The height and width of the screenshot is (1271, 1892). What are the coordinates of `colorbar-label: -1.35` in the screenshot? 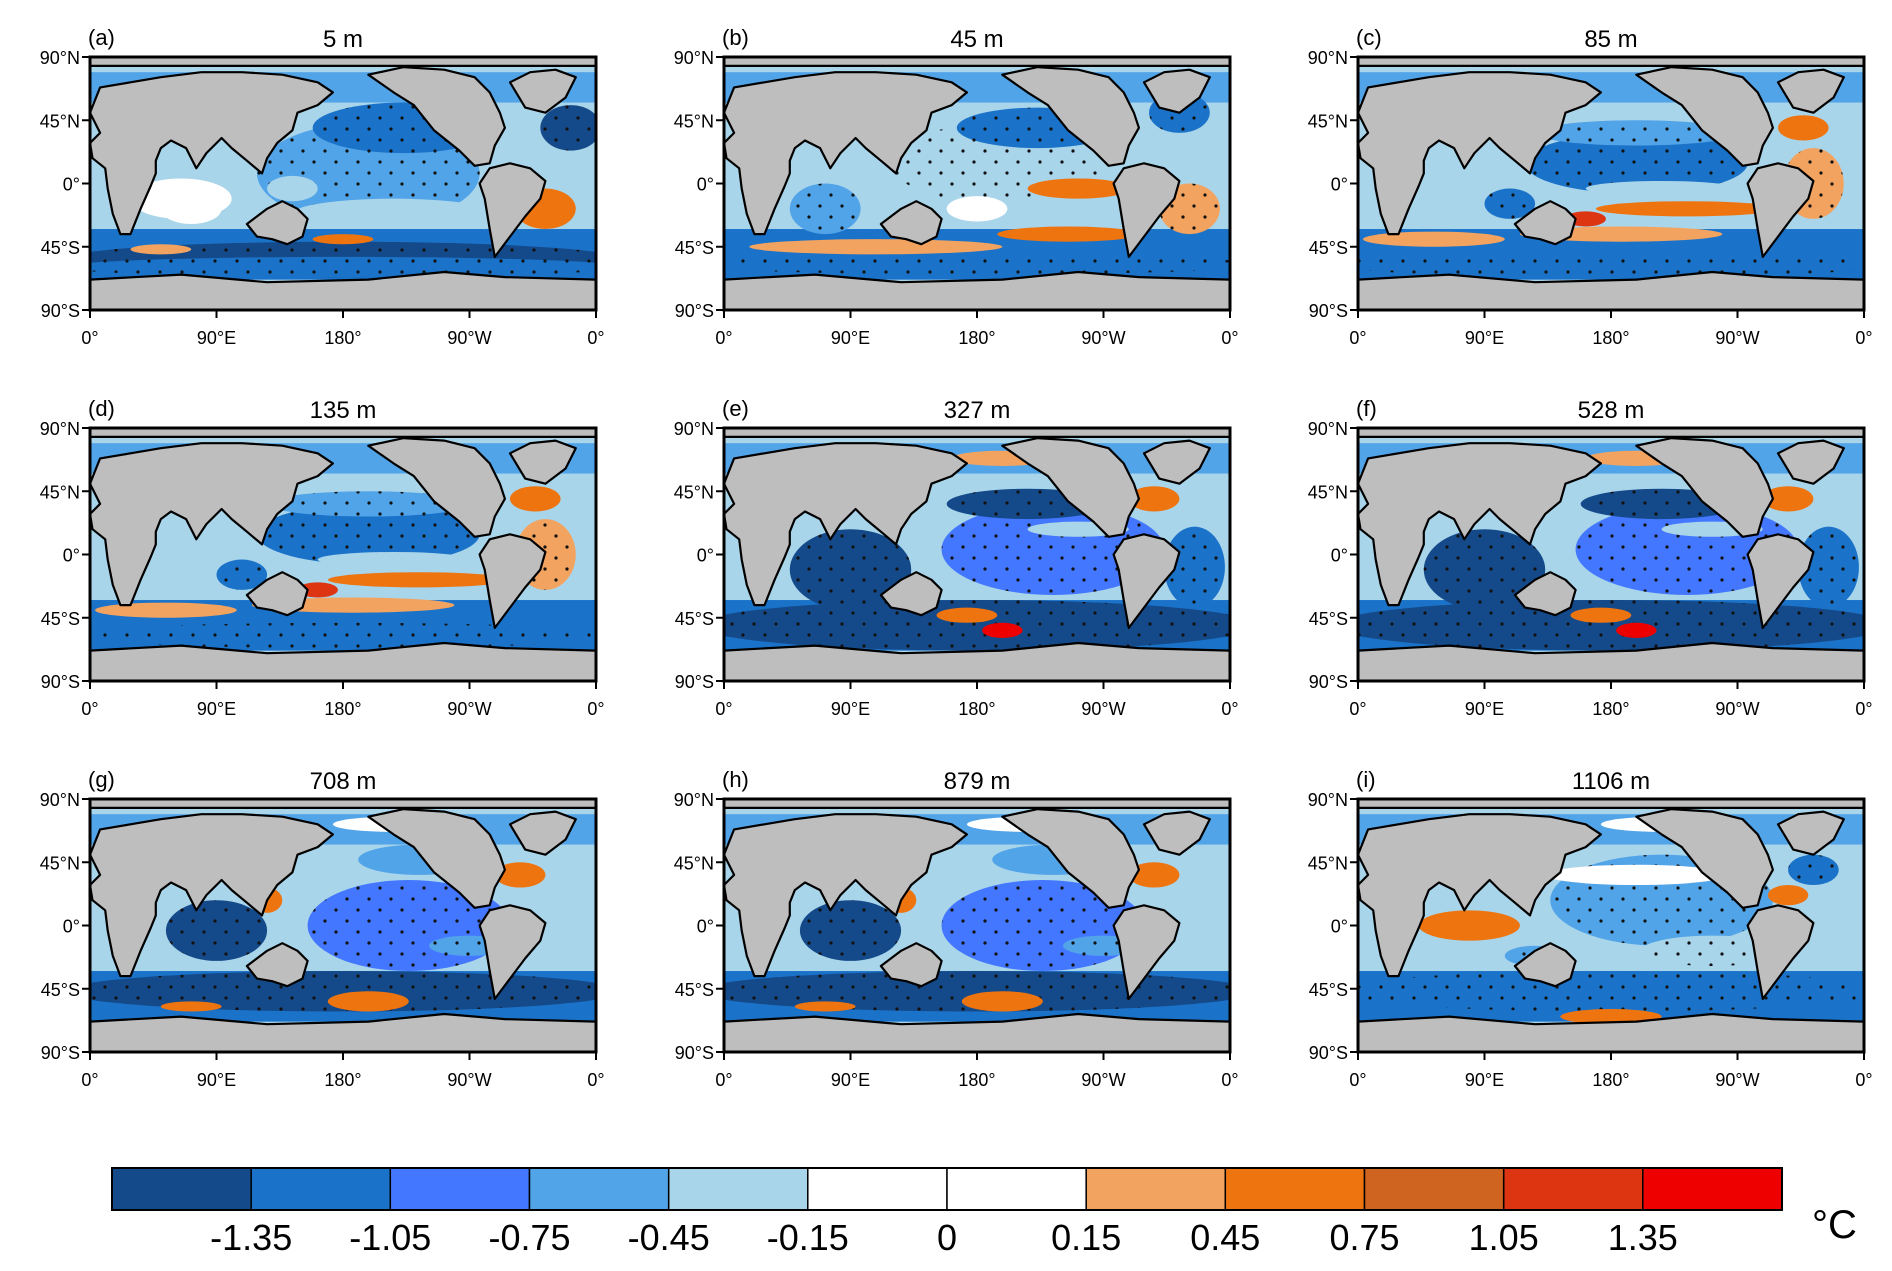 It's located at (251, 1237).